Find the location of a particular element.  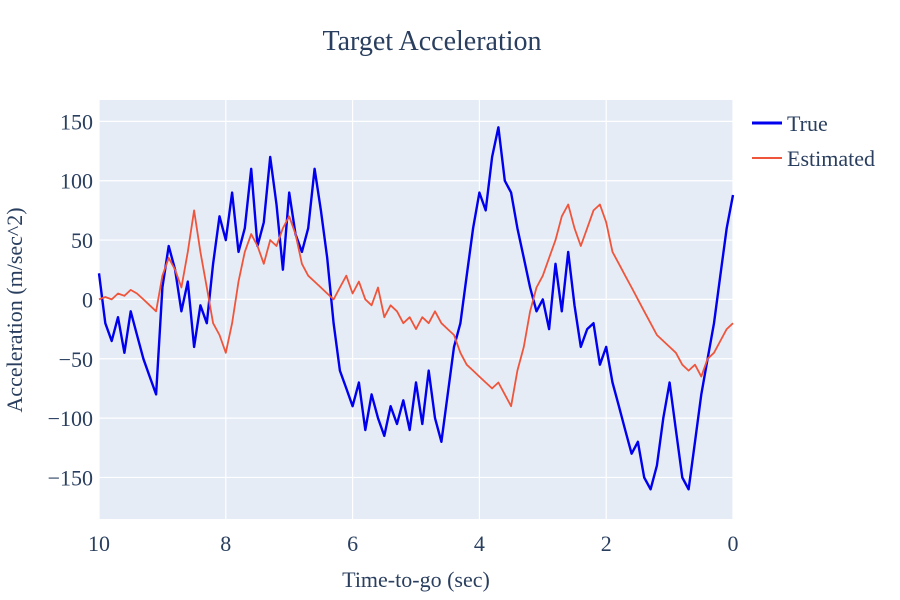

y-tick-label: 50 is located at coordinates (82, 240).